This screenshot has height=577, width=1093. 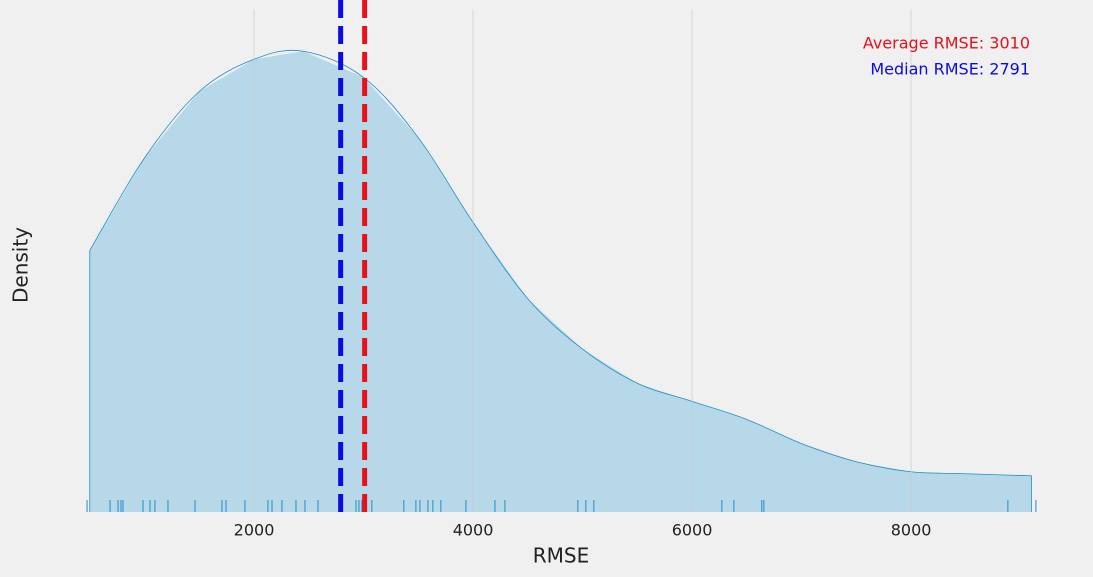 What do you see at coordinates (21, 265) in the screenshot?
I see `y-axis-label: Density` at bounding box center [21, 265].